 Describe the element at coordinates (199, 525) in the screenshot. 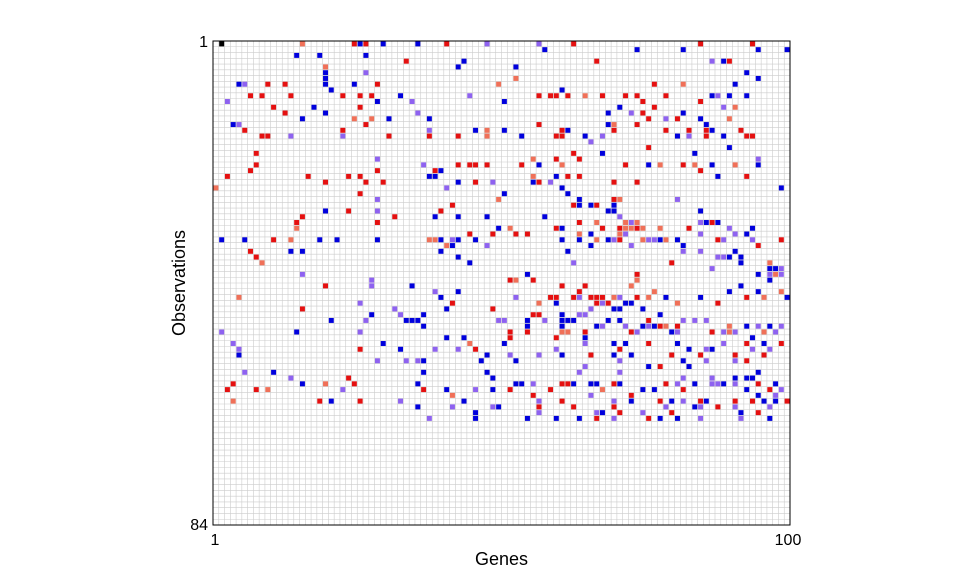

I see `y-tick-label: 84` at that location.